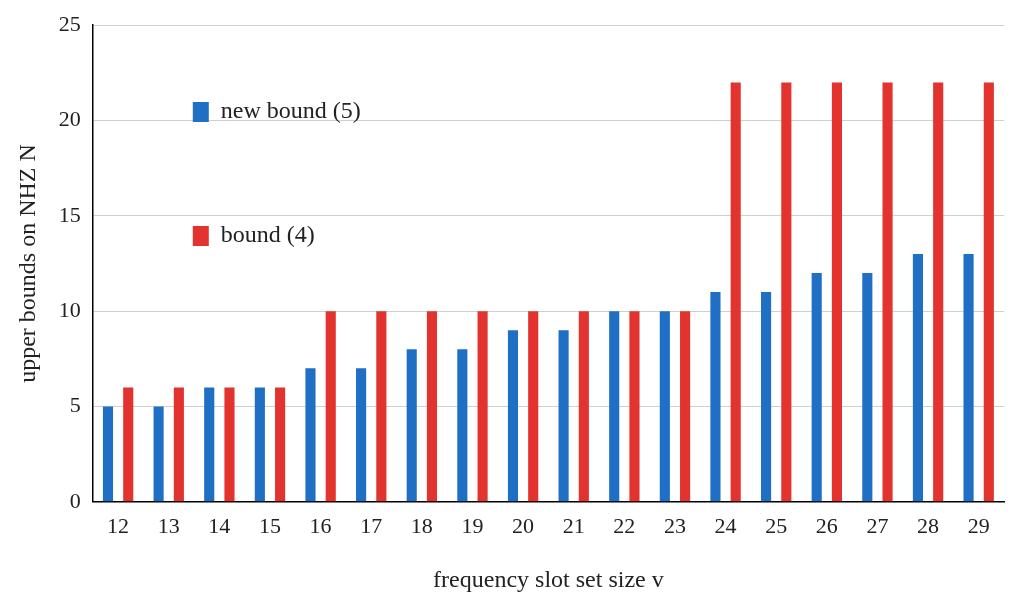  I want to click on x-tick-label: 26, so click(826, 525).